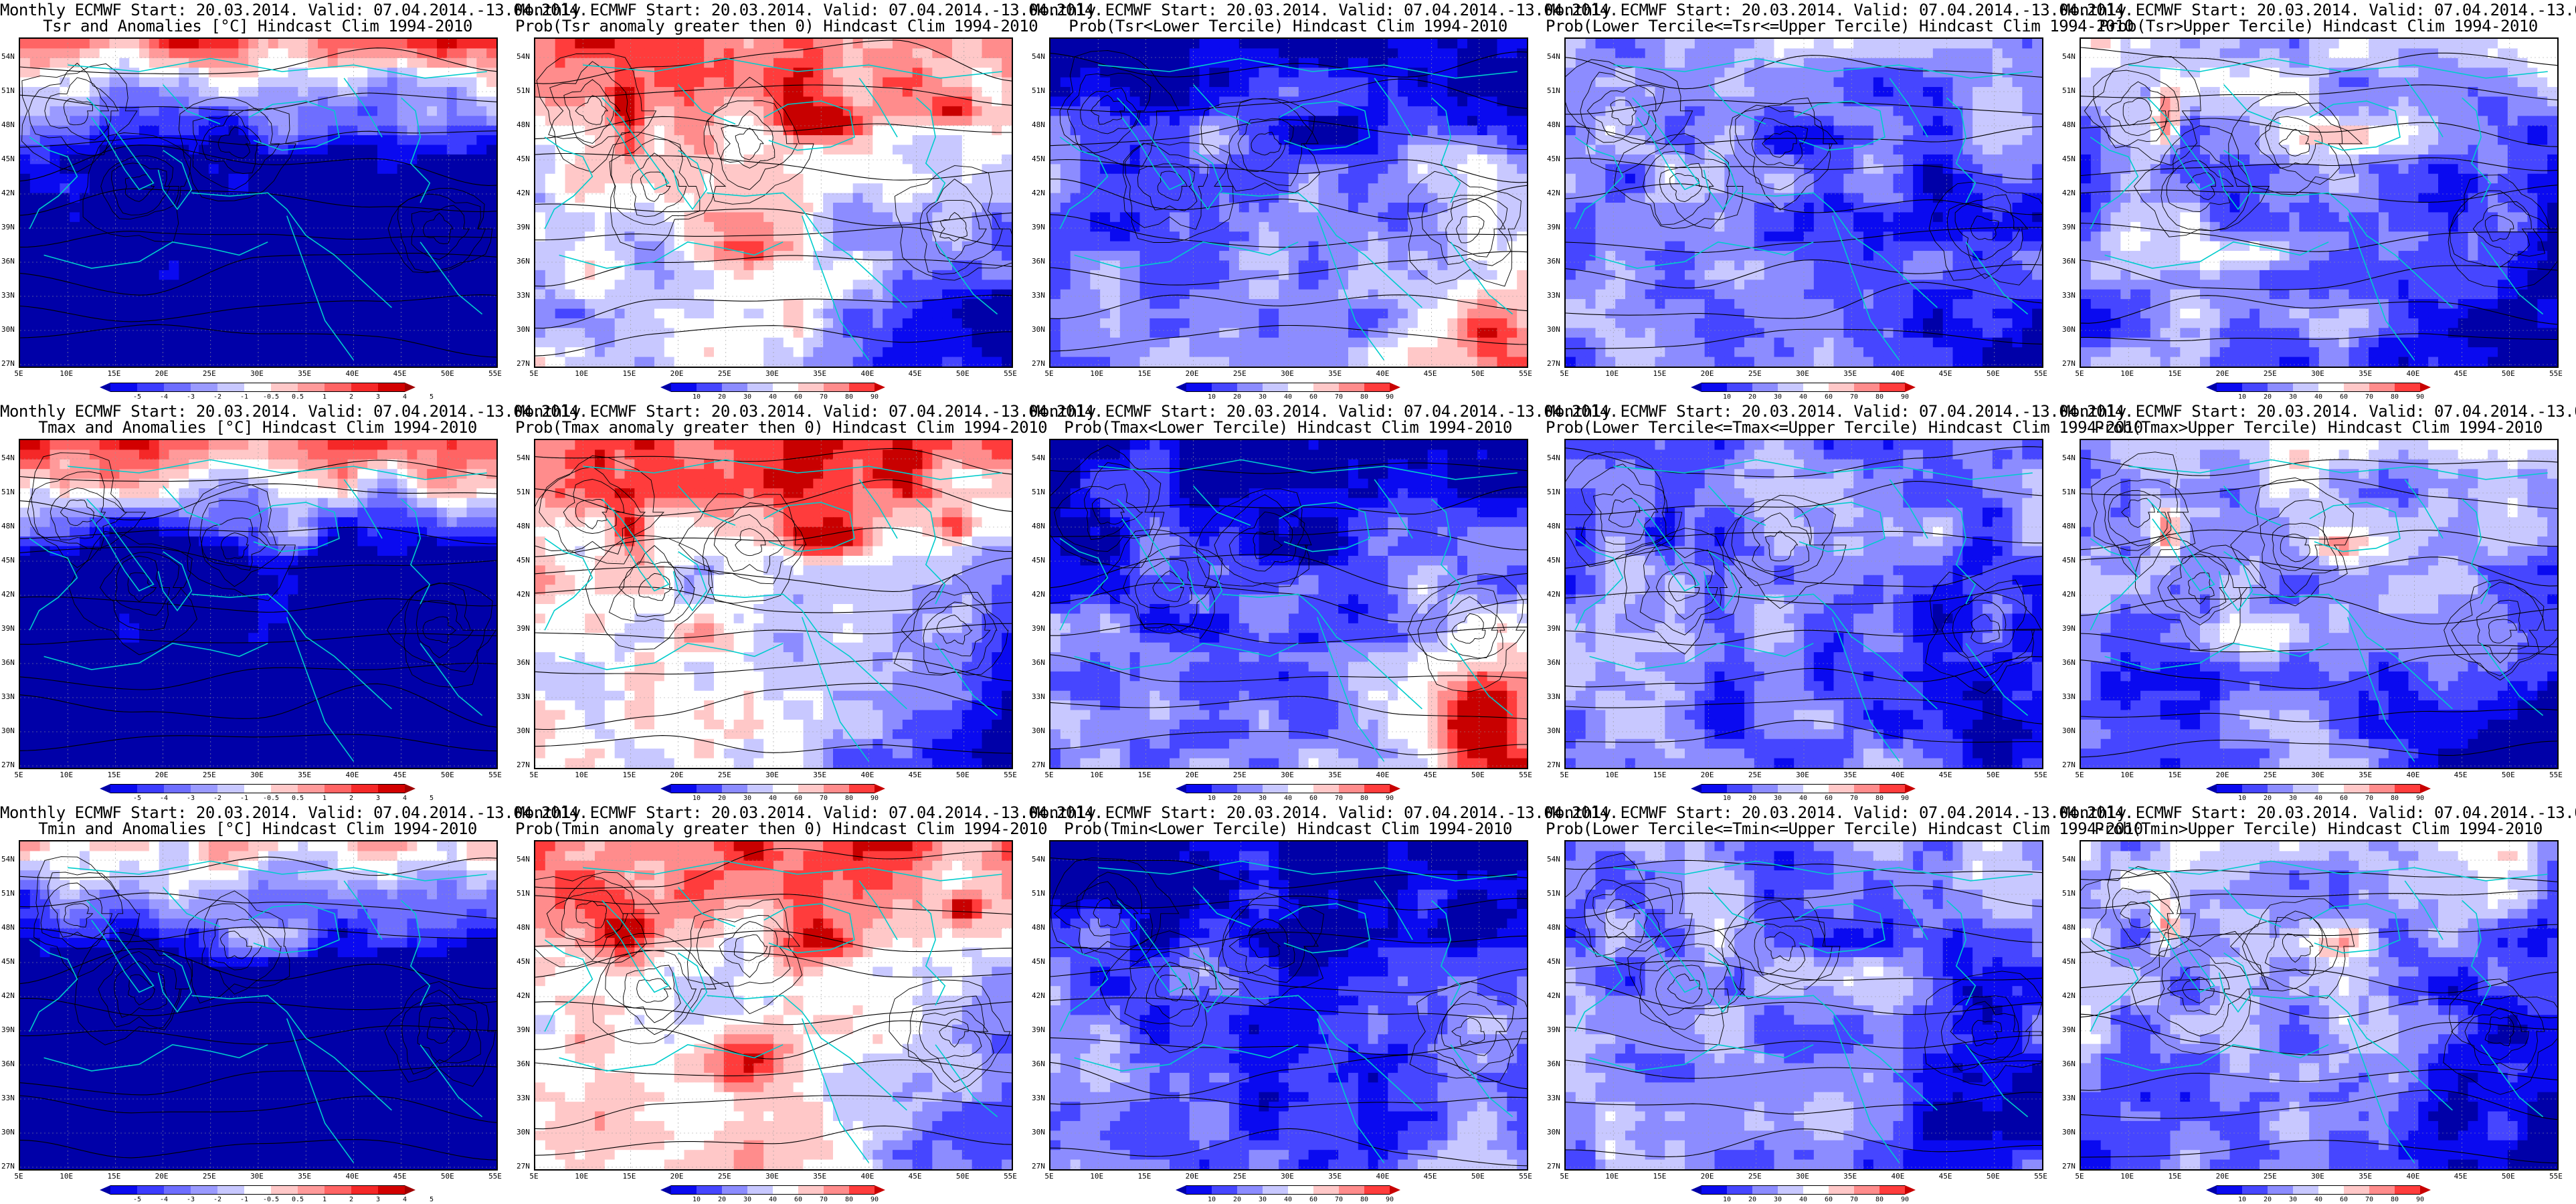 The width and height of the screenshot is (2576, 1204). What do you see at coordinates (760, 387) in the screenshot?
I see `colorbar-swatch` at bounding box center [760, 387].